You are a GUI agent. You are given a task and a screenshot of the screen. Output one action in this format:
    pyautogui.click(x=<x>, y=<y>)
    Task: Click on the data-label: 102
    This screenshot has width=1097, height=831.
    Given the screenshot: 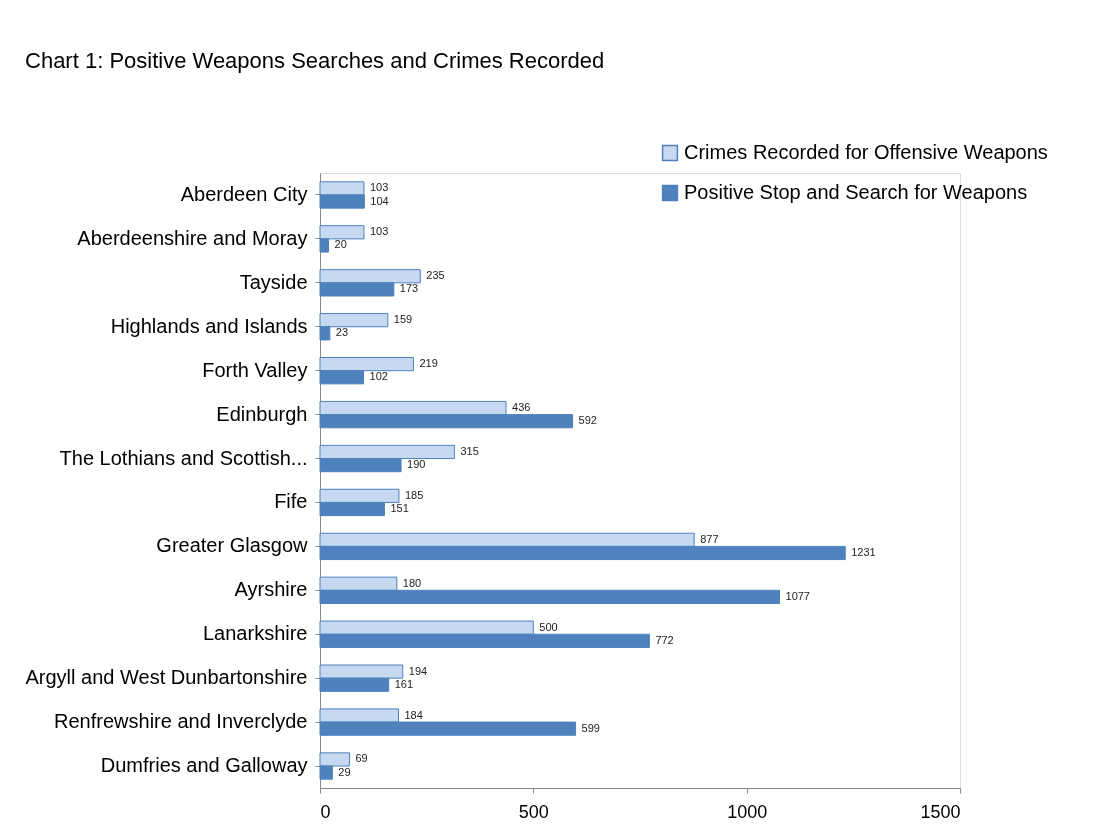 What is the action you would take?
    pyautogui.click(x=378, y=376)
    